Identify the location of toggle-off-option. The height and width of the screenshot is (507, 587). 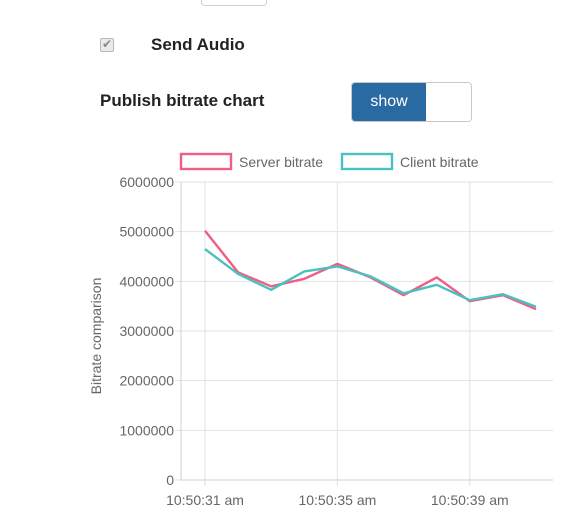
(448, 102).